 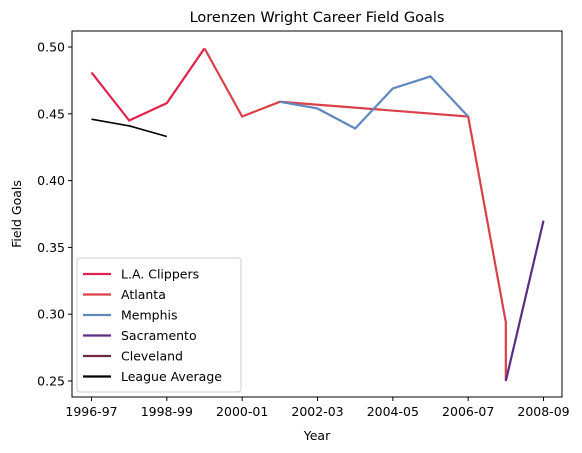 I want to click on x-tick-label: 2008-09, so click(x=543, y=411).